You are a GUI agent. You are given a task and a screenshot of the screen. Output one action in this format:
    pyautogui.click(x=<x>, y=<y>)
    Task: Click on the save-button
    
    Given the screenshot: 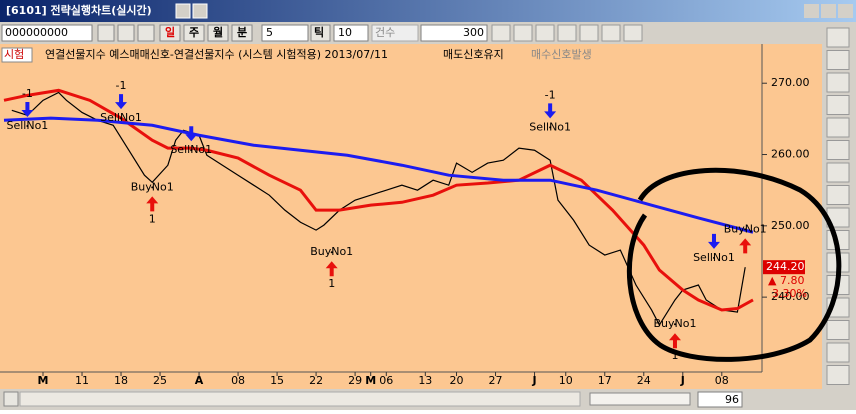 What is the action you would take?
    pyautogui.click(x=146, y=33)
    